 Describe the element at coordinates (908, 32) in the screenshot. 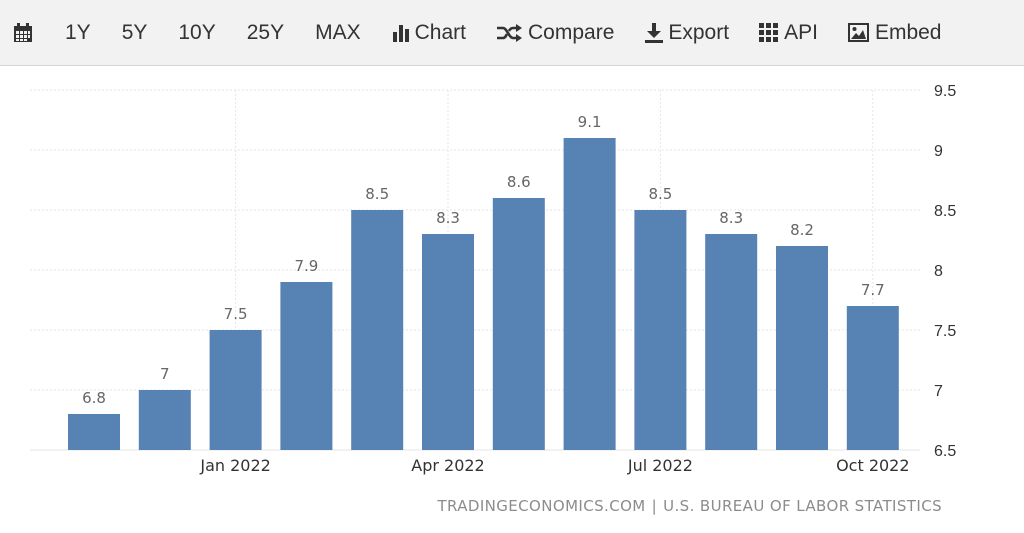

I see `embed-label: Embed` at that location.